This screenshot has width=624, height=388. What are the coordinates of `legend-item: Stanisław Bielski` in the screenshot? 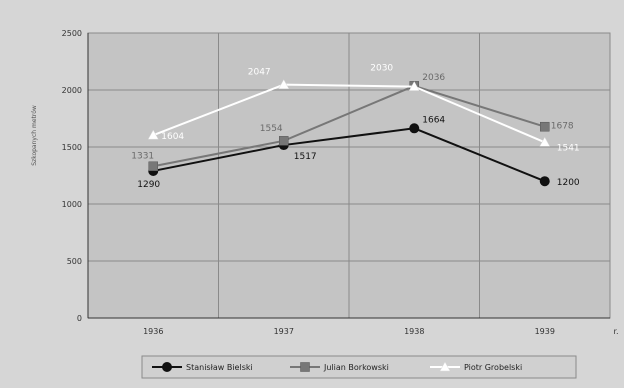 It's located at (202, 367).